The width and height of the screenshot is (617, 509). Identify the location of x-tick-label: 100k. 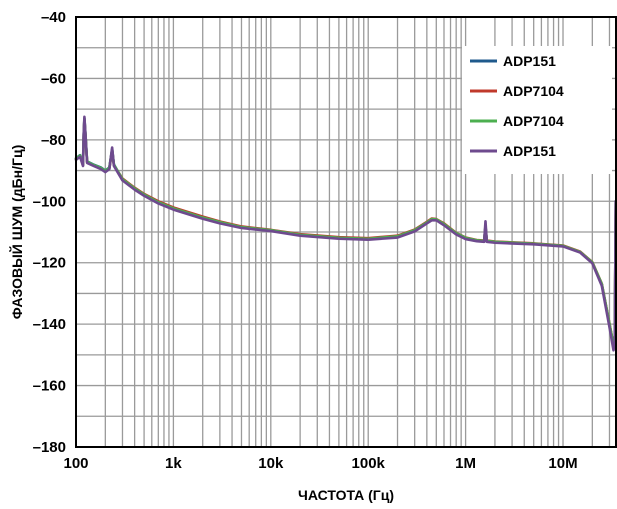
(369, 463).